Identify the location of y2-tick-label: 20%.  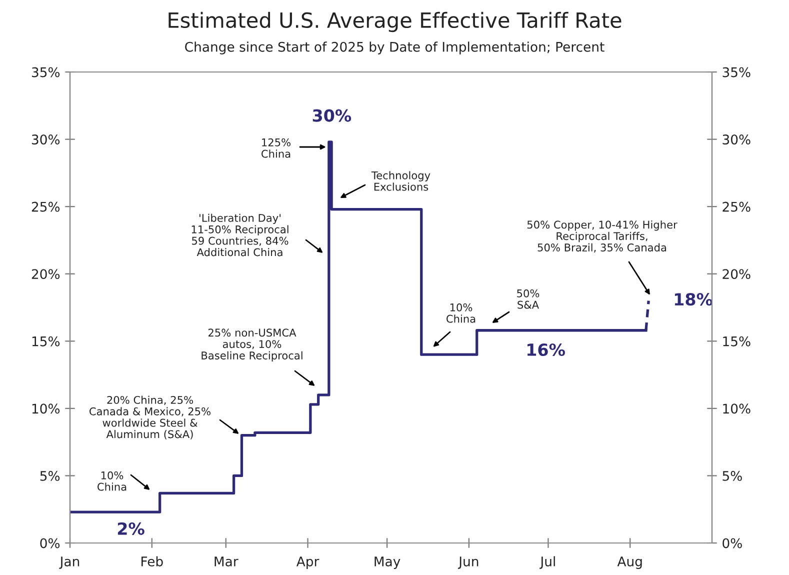
(736, 274).